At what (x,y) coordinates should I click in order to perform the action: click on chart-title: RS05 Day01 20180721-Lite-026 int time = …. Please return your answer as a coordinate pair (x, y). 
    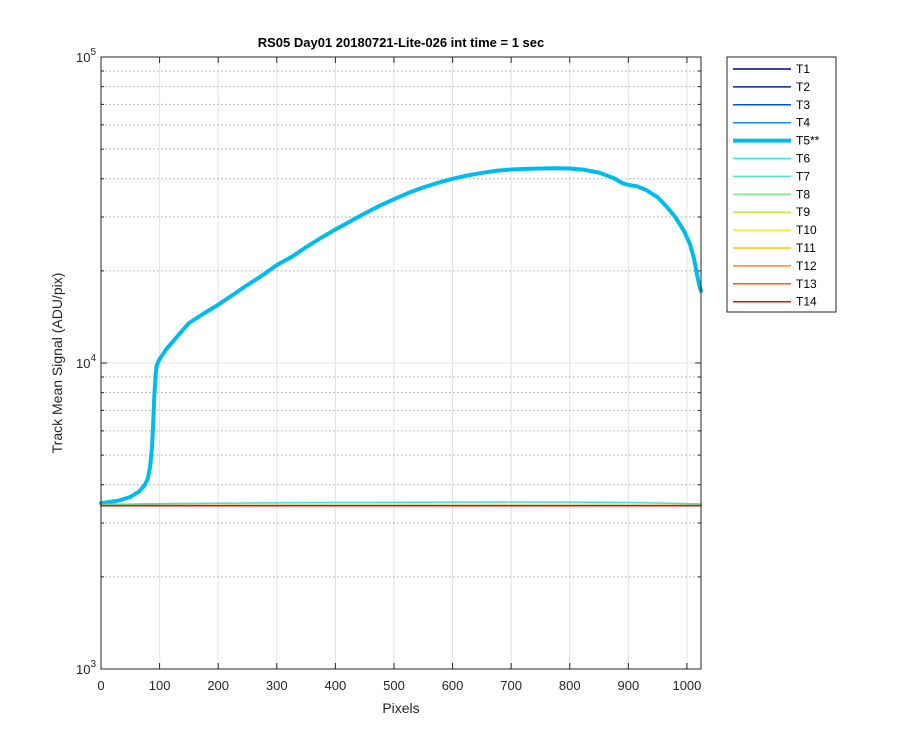
    Looking at the image, I should click on (401, 42).